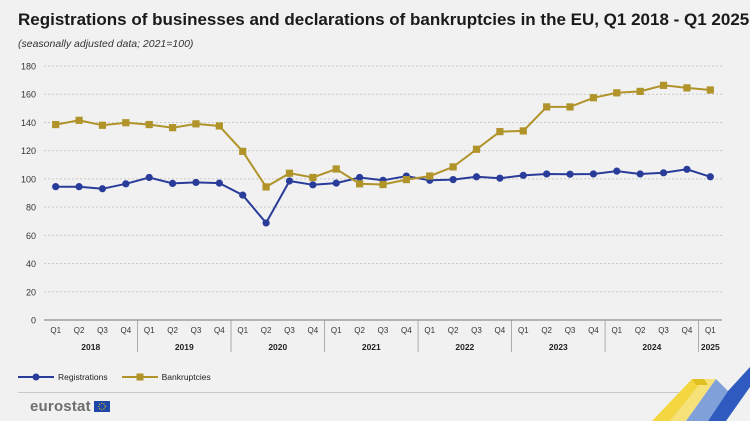  What do you see at coordinates (139, 377) in the screenshot?
I see `legend-marker-bankruptcies` at bounding box center [139, 377].